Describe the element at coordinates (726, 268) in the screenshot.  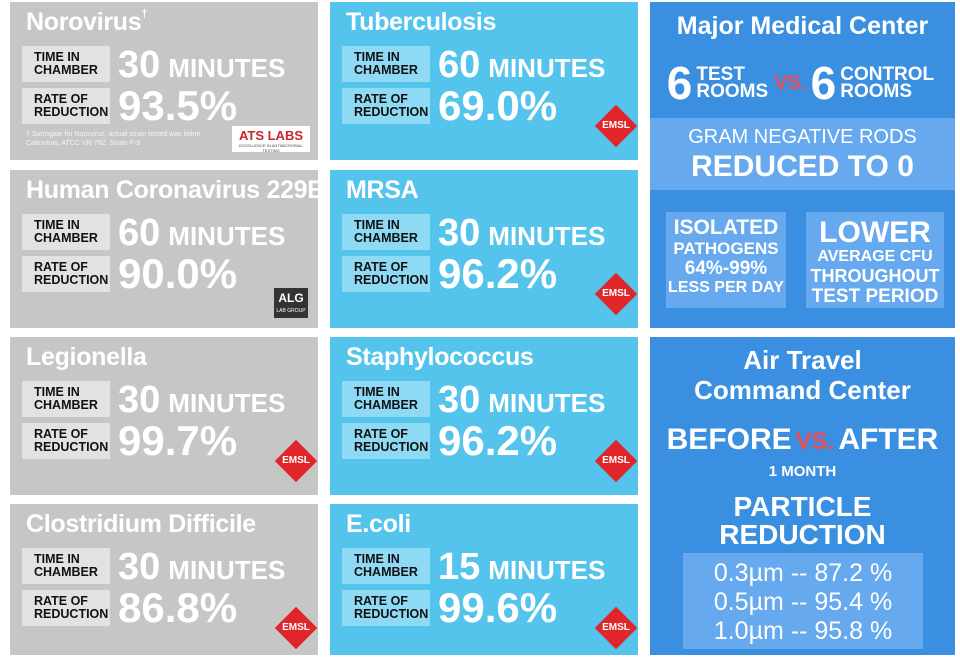
I see `isolated-line: 64%-99%` at that location.